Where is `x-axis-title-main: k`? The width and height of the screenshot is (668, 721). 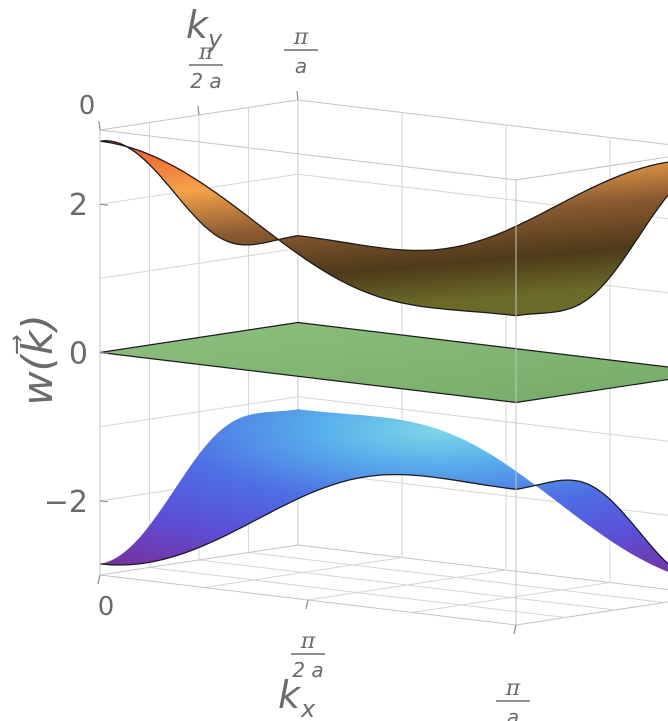
x-axis-title-main: k is located at coordinates (290, 695).